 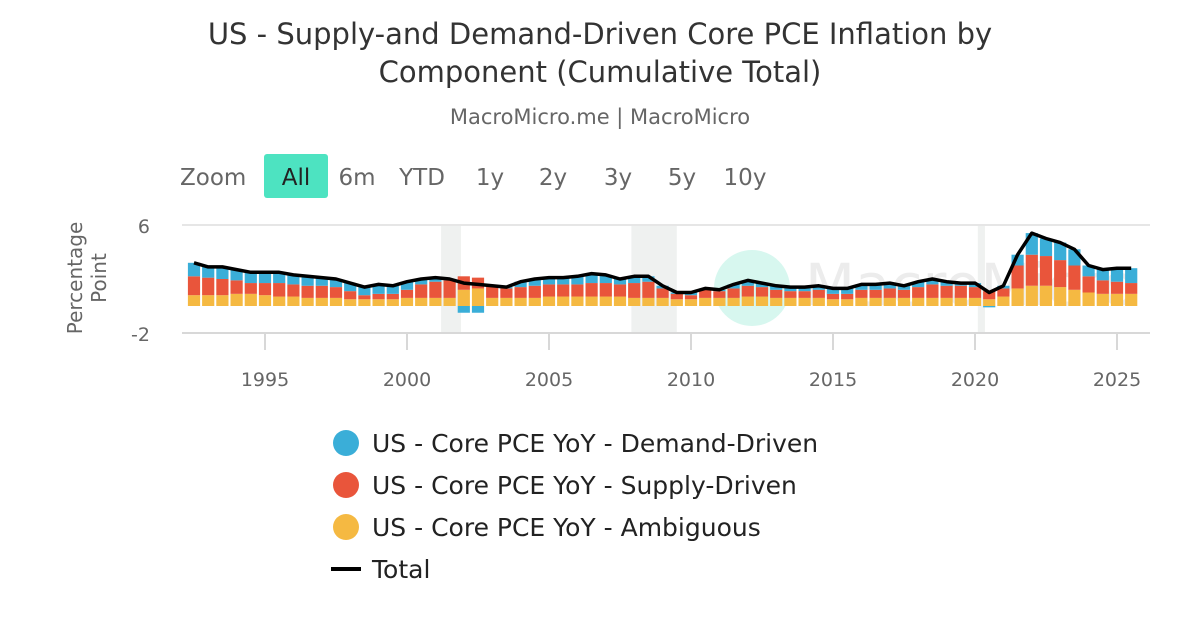 What do you see at coordinates (140, 335) in the screenshot?
I see `y-tick--2: -2` at bounding box center [140, 335].